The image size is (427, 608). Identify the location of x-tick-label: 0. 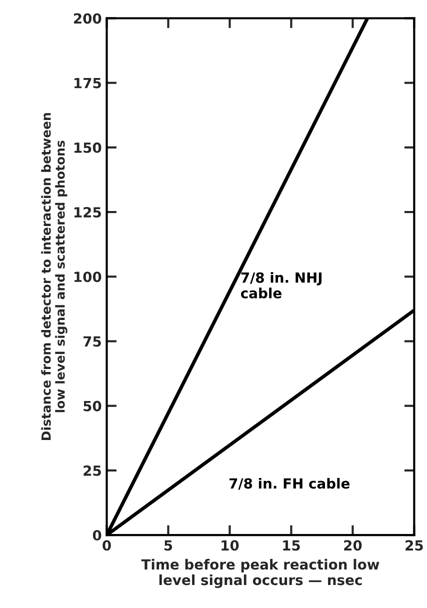
(106, 545).